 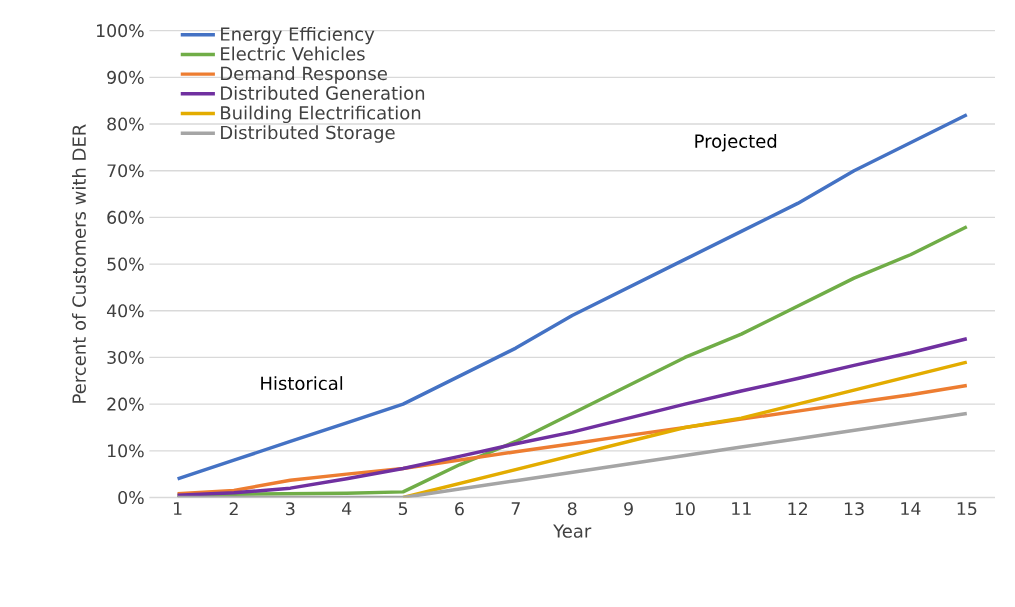 I want to click on x-axis-title: Year, so click(x=572, y=531).